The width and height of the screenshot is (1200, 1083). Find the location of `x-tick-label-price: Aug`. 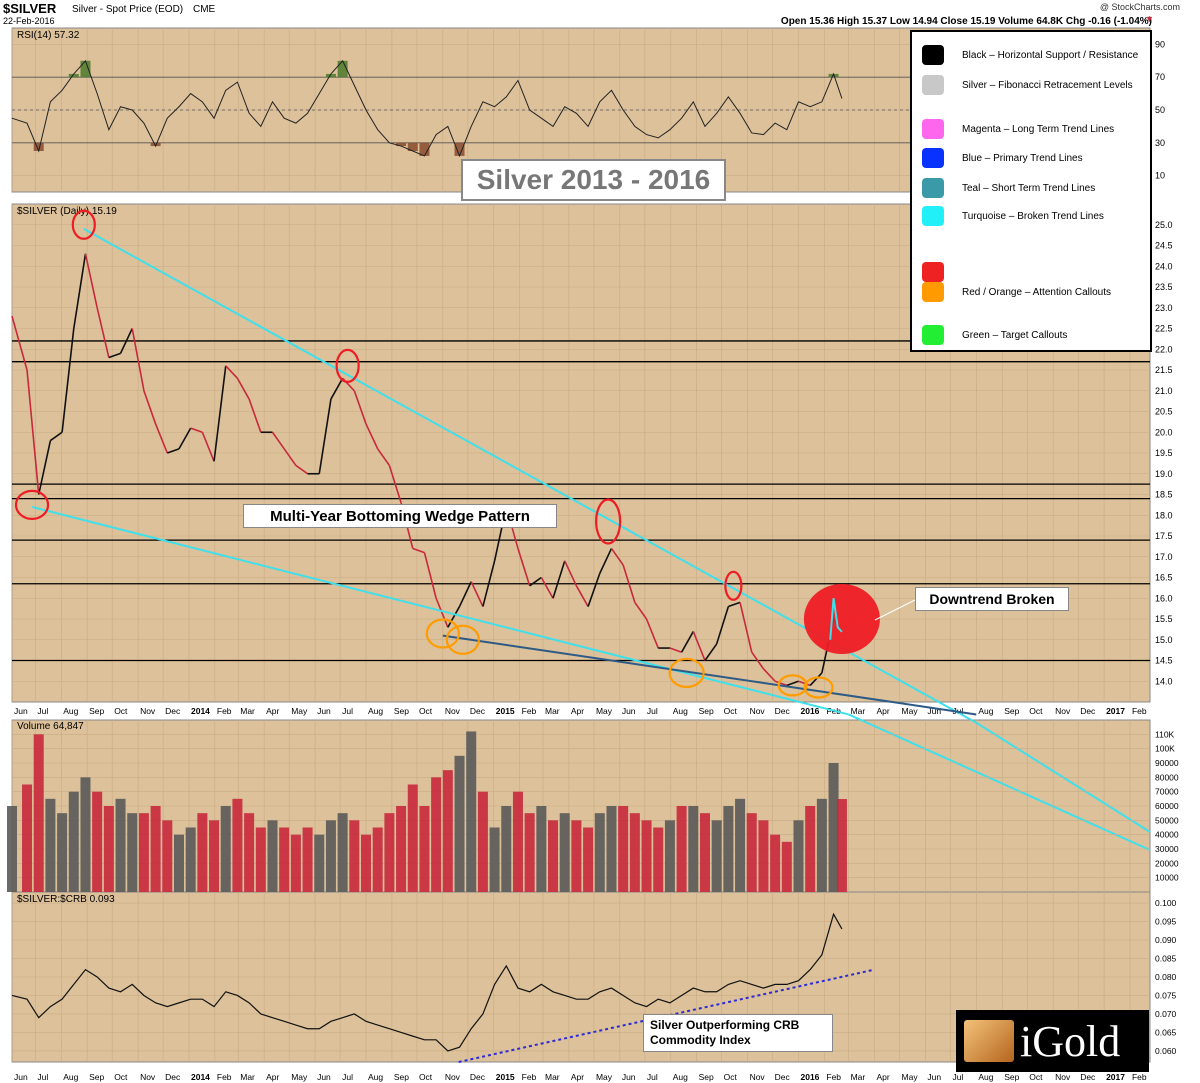

x-tick-label-price: Aug is located at coordinates (680, 711).